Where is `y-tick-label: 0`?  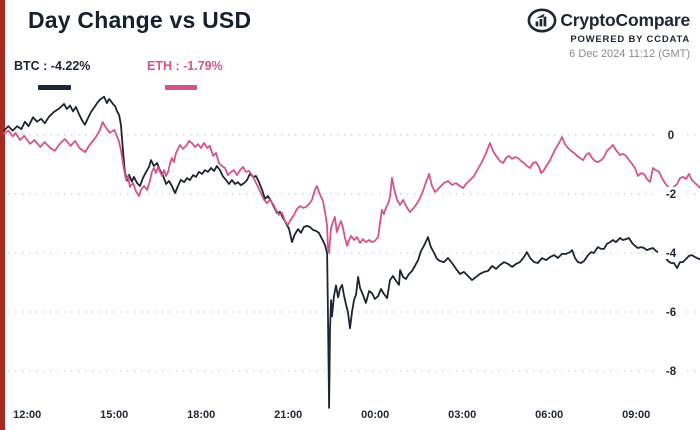
y-tick-label: 0 is located at coordinates (671, 136).